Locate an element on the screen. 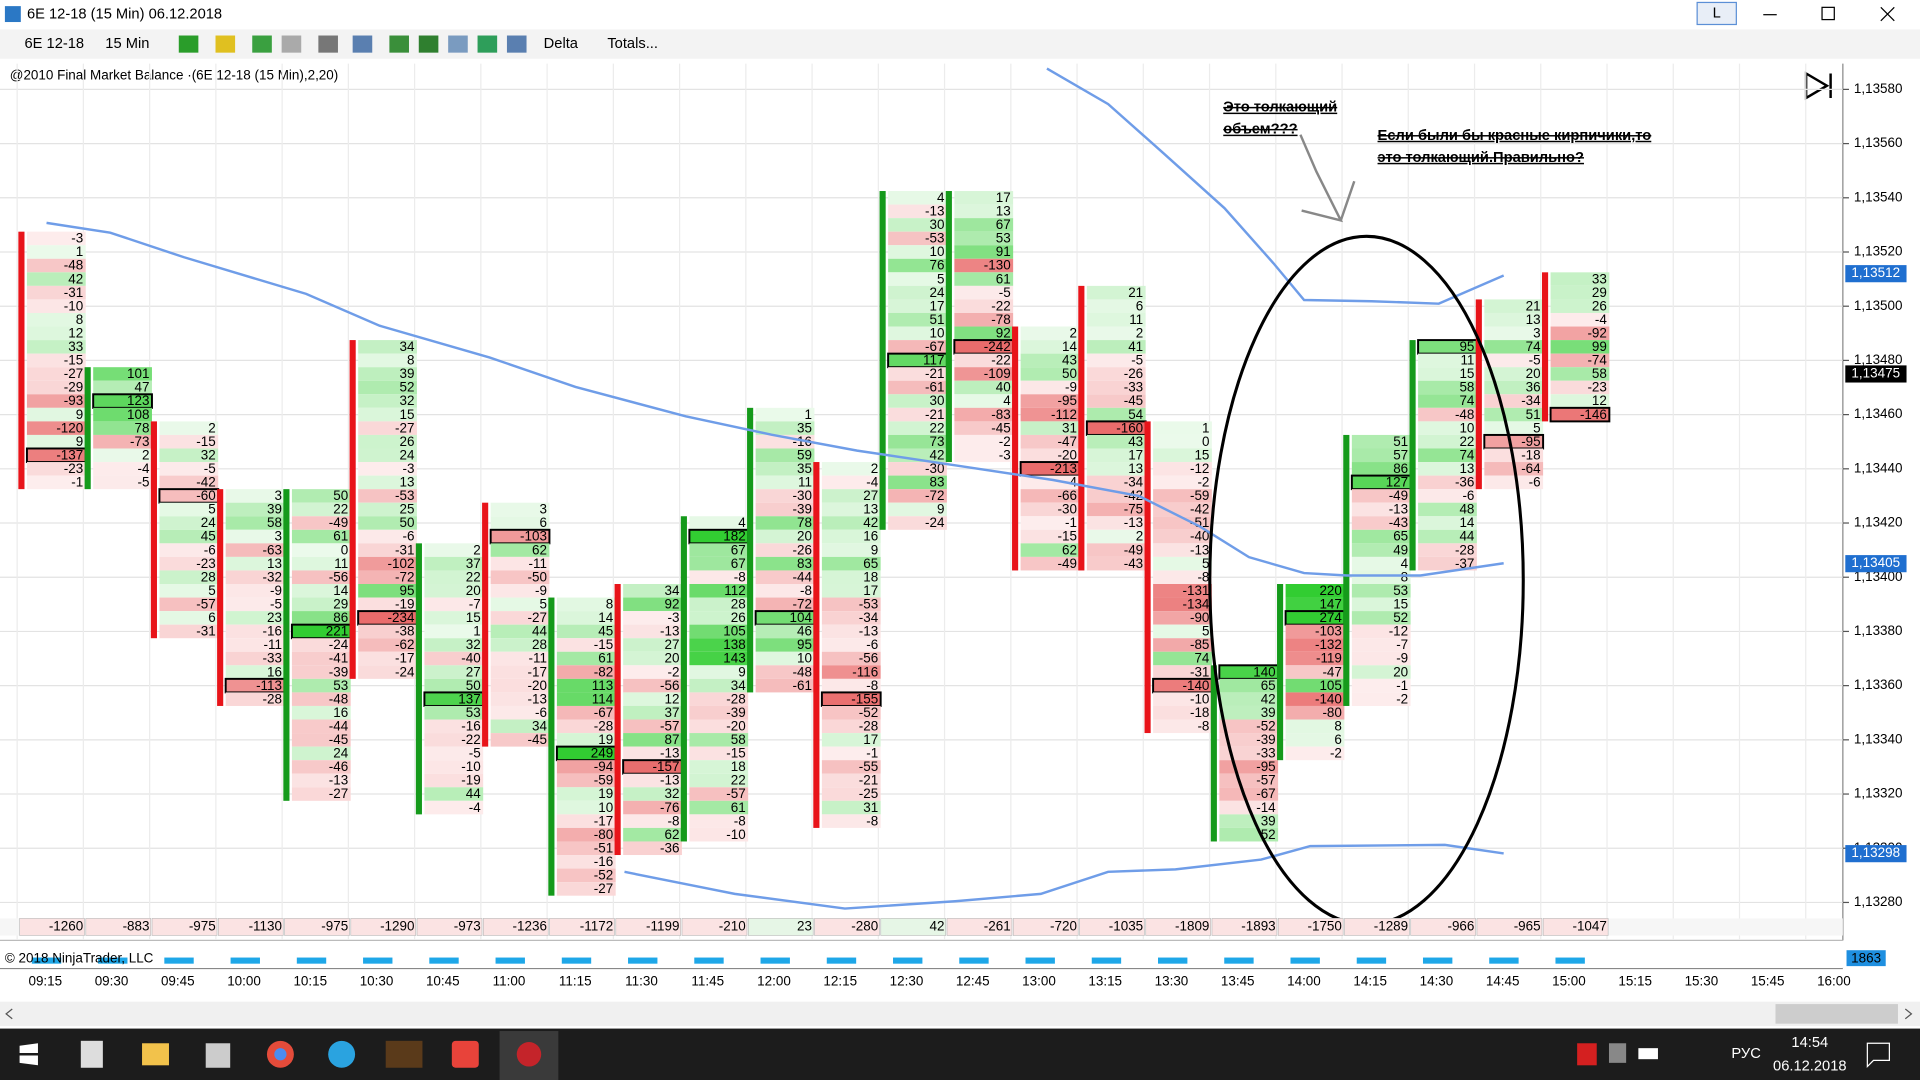  cell-value: -90 is located at coordinates (1199, 617).